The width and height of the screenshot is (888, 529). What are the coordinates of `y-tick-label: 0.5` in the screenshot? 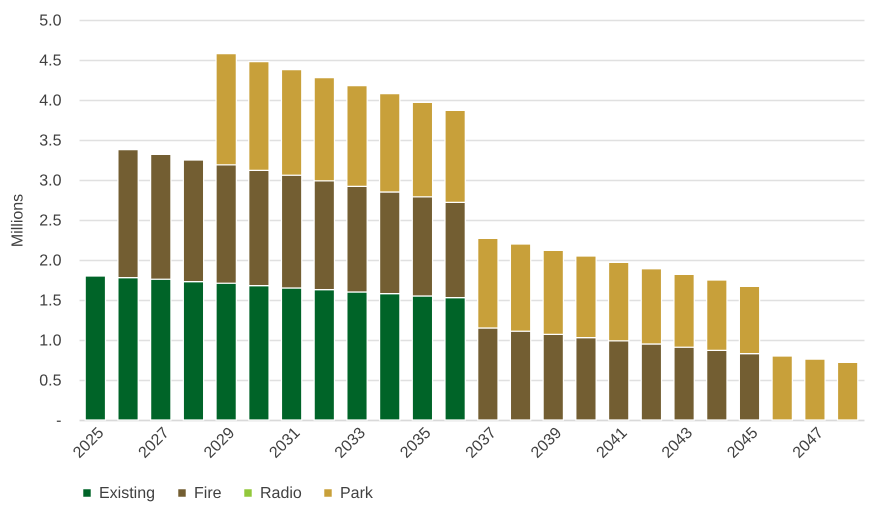 It's located at (50, 381).